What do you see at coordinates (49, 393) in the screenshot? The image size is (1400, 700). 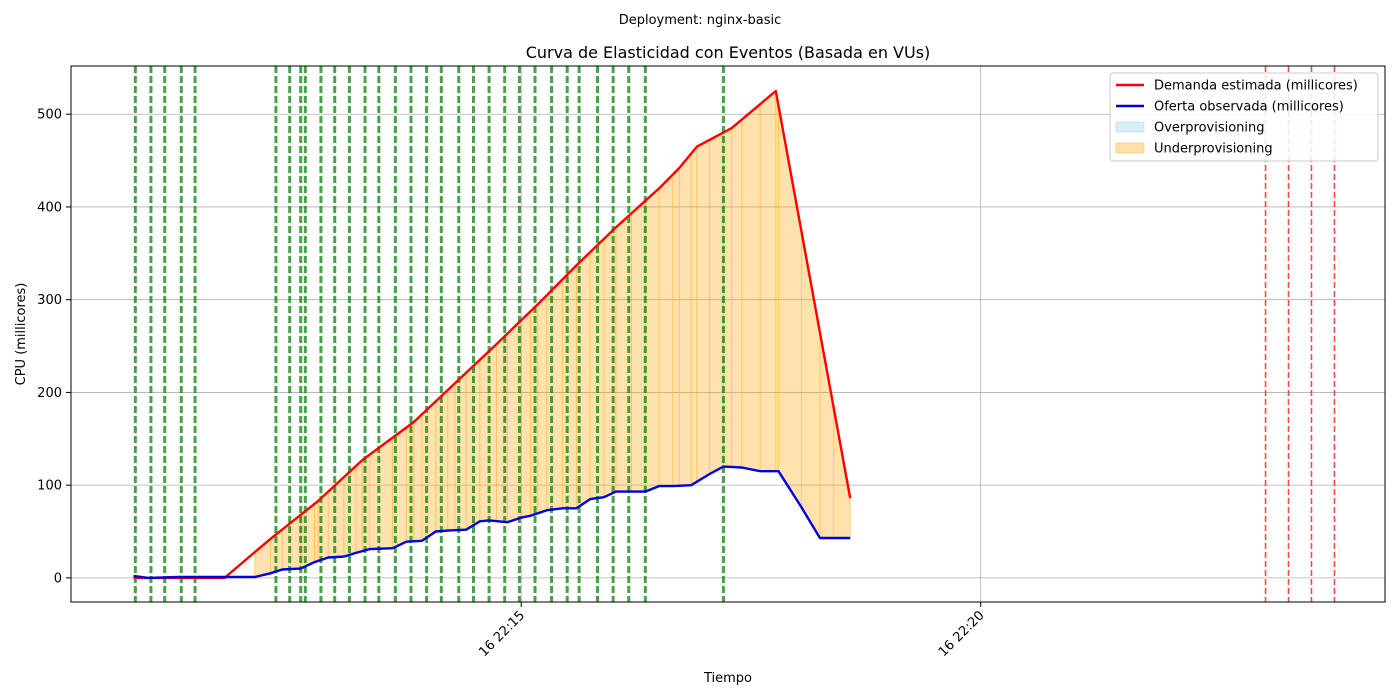 I see `y-tick-label: 200` at bounding box center [49, 393].